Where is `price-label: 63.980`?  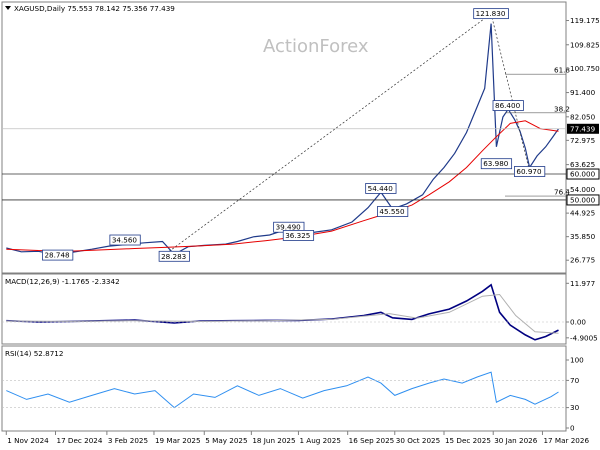
price-label: 63.980 is located at coordinates (496, 163).